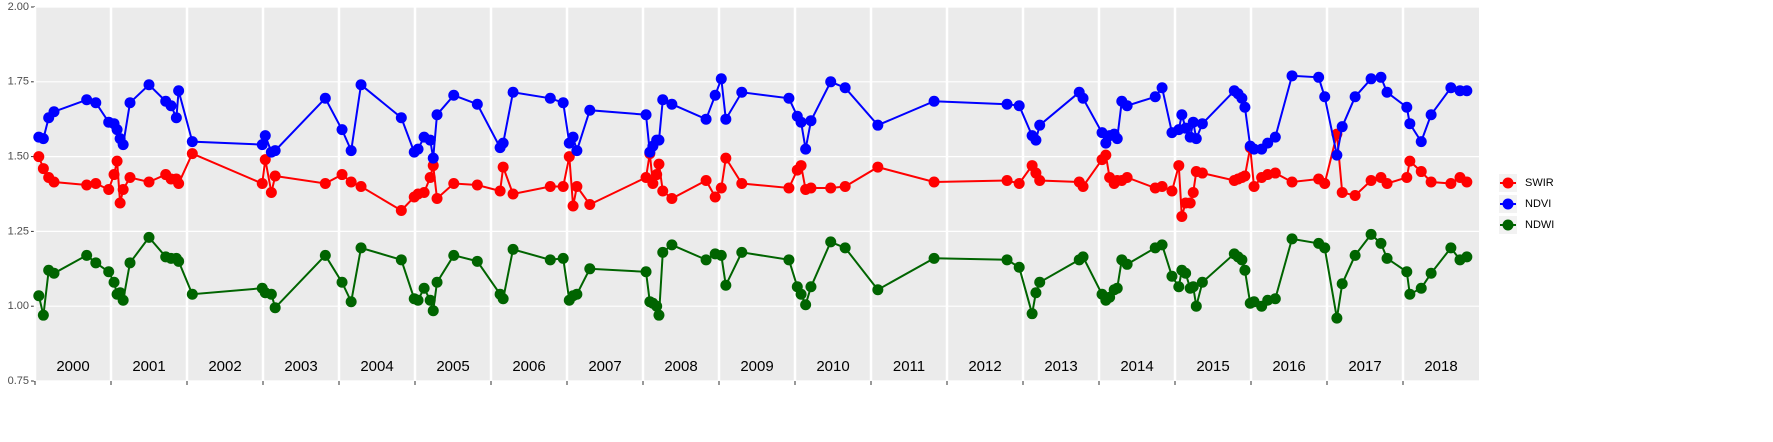  Describe the element at coordinates (528, 366) in the screenshot. I see `year-label: 2006` at that location.